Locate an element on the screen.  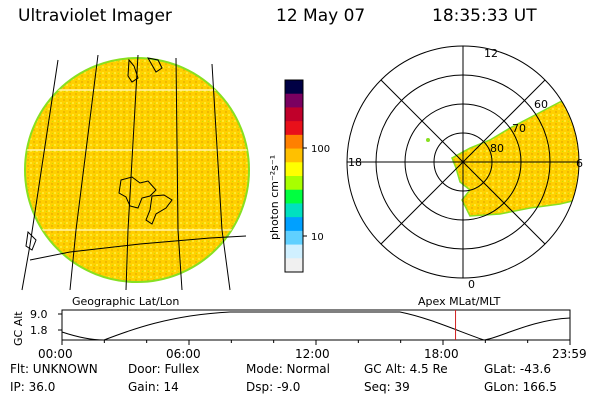
observation-time: 18:35:33 UT is located at coordinates (484, 16).